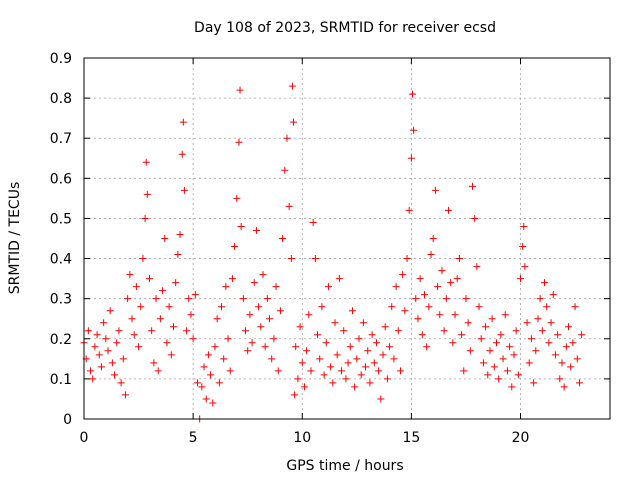 The height and width of the screenshot is (485, 640). Describe the element at coordinates (61, 179) in the screenshot. I see `y-tick-label: 0.6` at that location.